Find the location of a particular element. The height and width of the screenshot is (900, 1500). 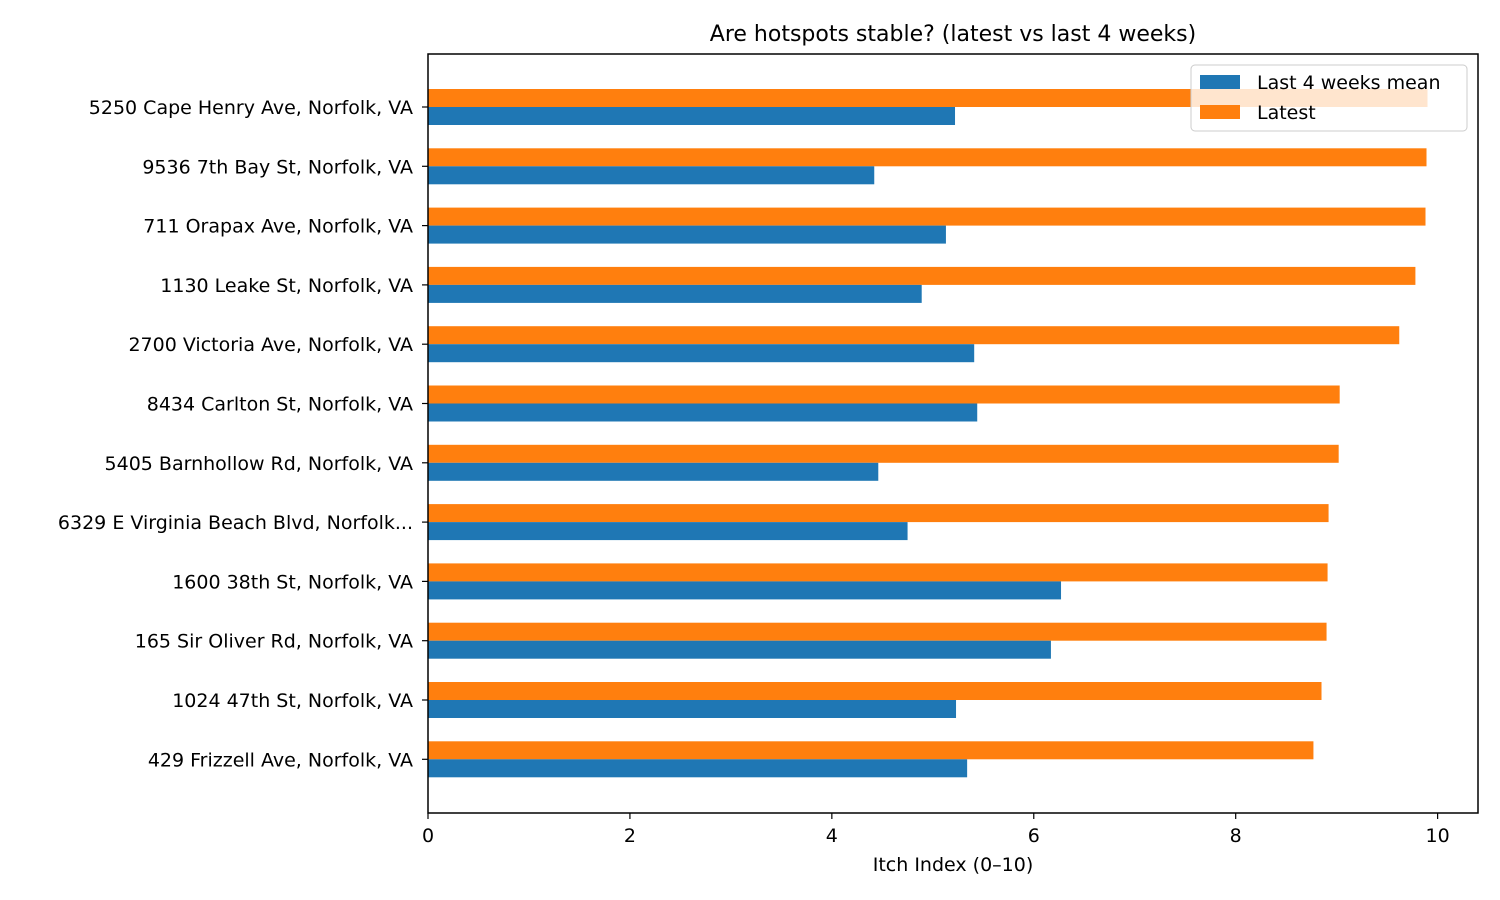

y-tick-label: 1600 38th St, Norfolk, VA is located at coordinates (292, 582).